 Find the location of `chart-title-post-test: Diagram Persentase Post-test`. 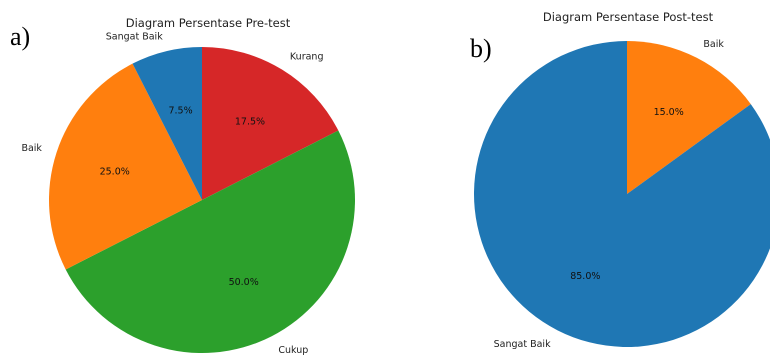

chart-title-post-test: Diagram Persentase Post-test is located at coordinates (628, 17).